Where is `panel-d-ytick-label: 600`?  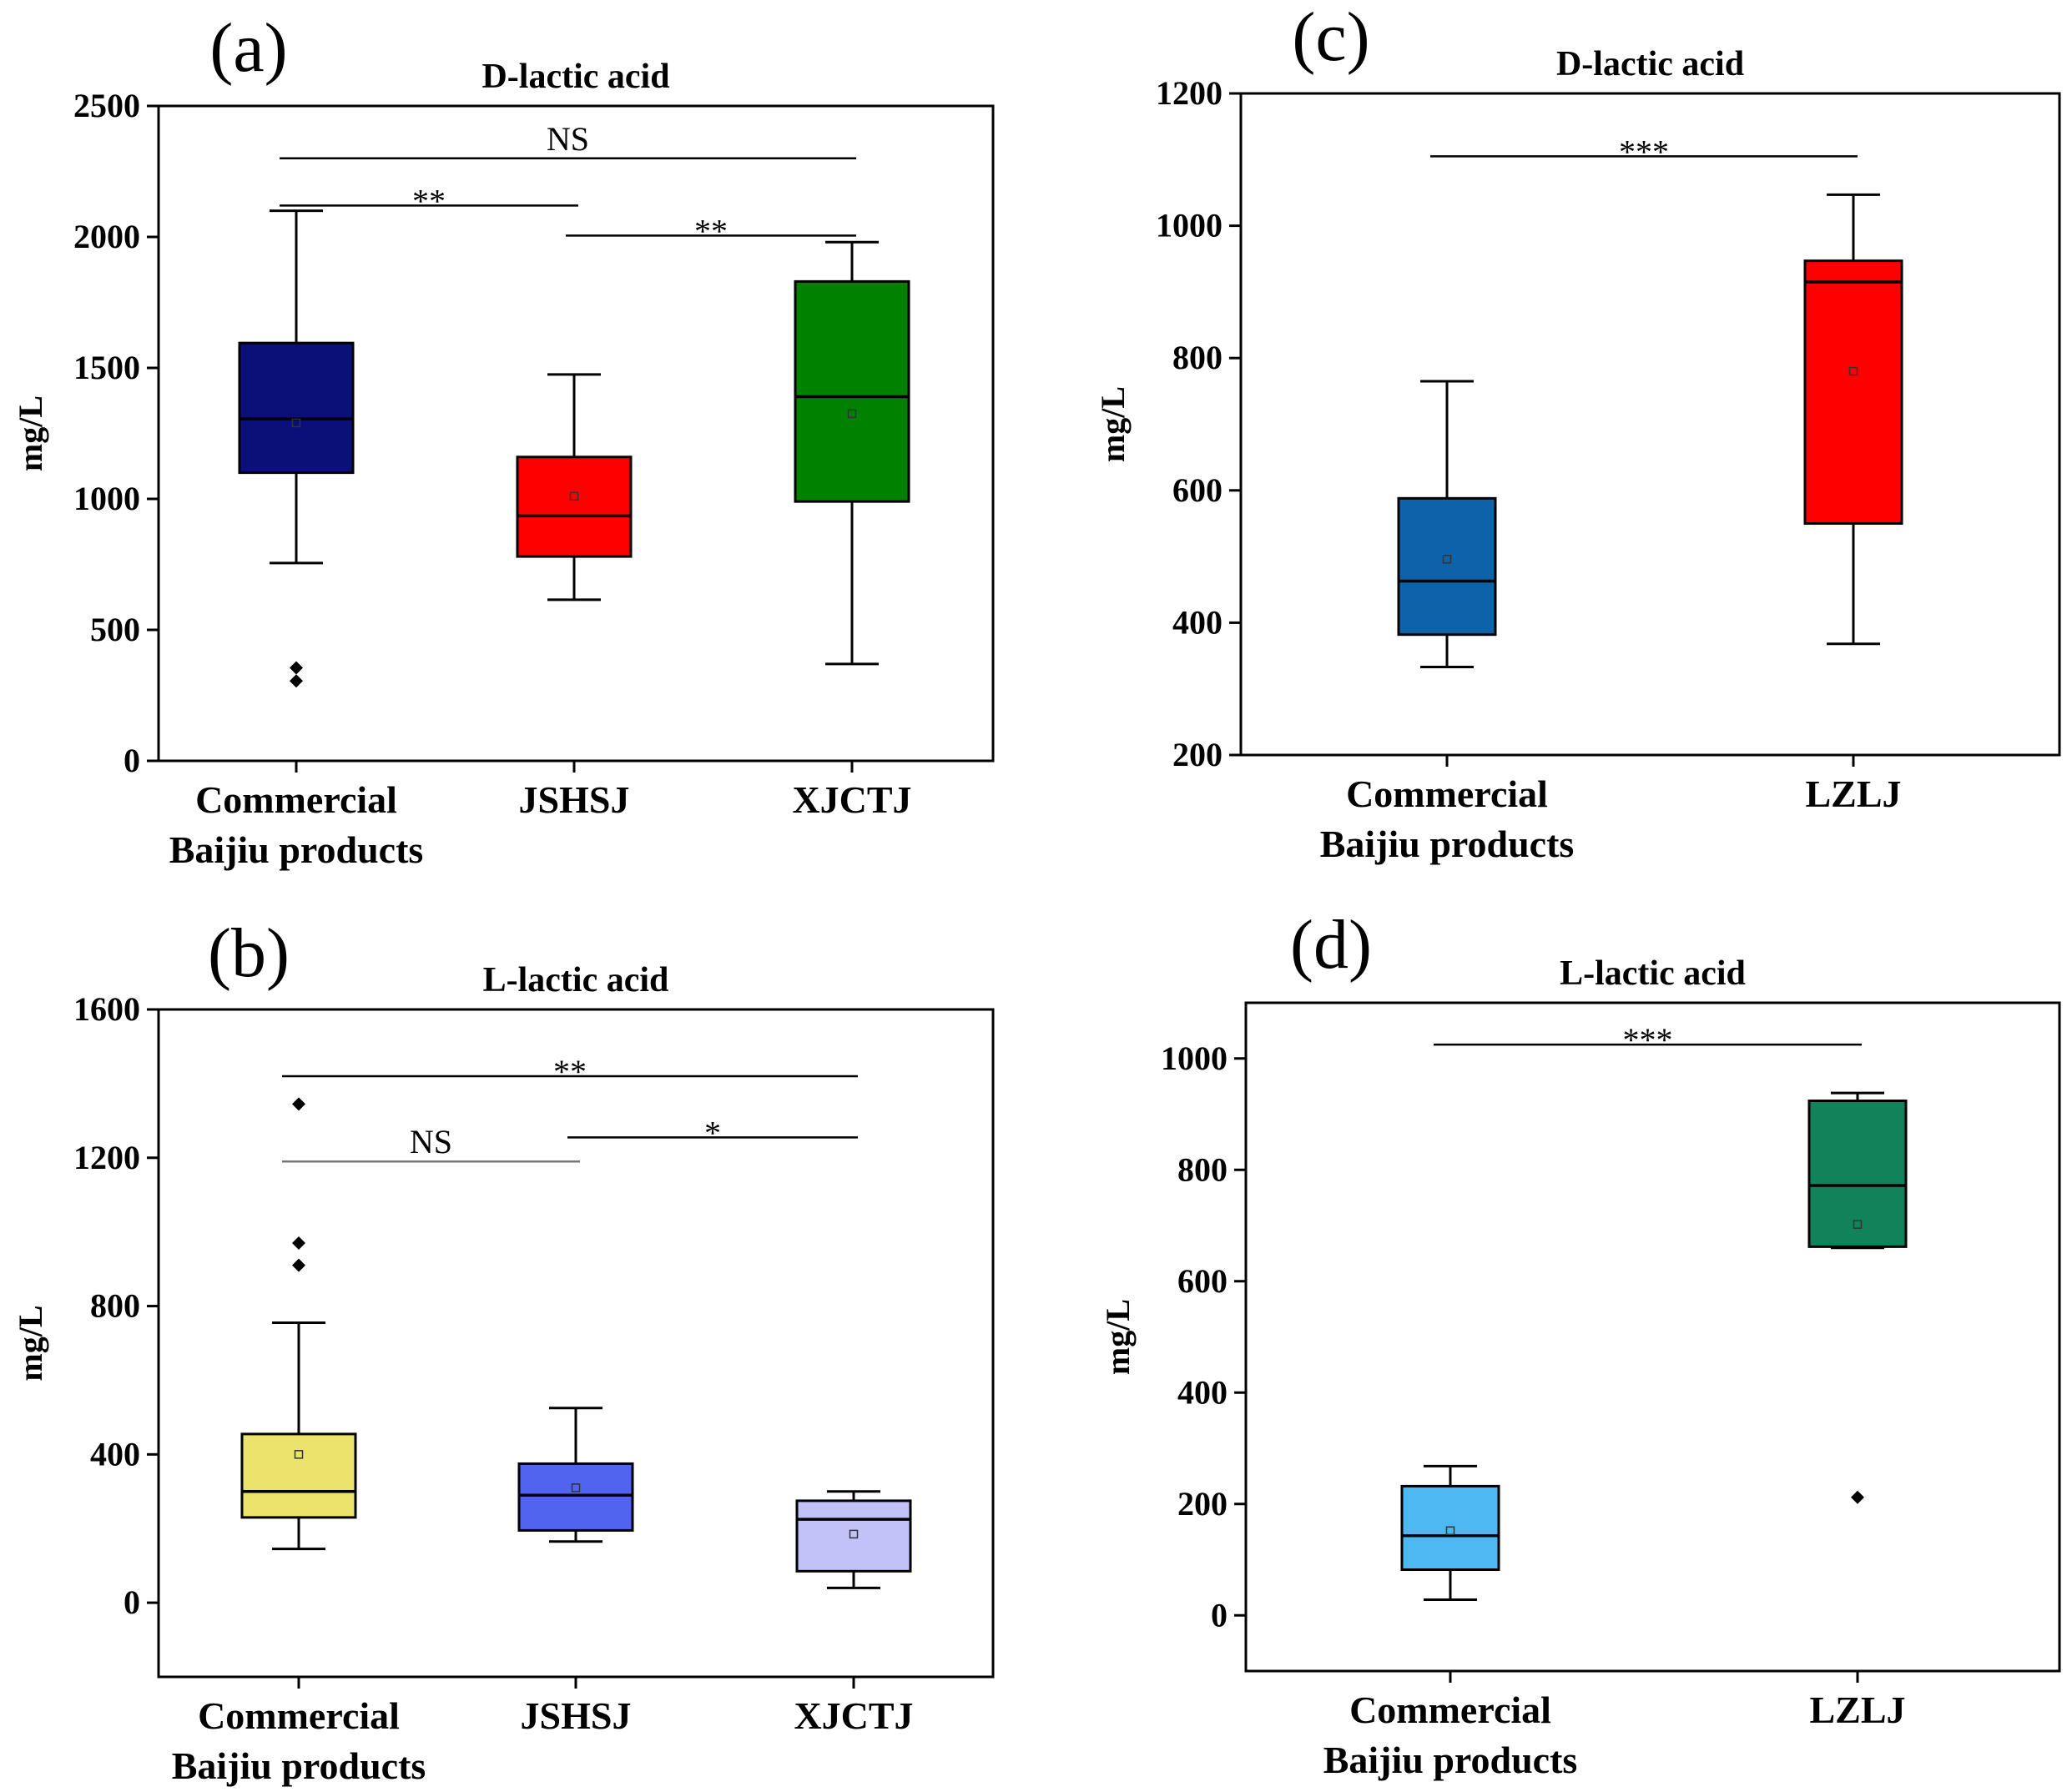 panel-d-ytick-label: 600 is located at coordinates (1202, 1281).